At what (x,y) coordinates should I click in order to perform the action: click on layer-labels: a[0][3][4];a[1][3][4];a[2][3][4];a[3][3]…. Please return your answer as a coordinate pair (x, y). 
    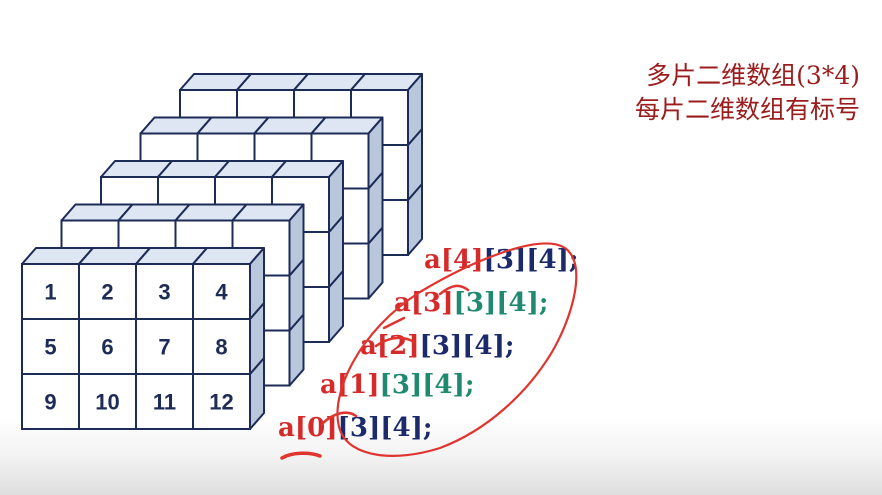
    Looking at the image, I should click on (428, 344).